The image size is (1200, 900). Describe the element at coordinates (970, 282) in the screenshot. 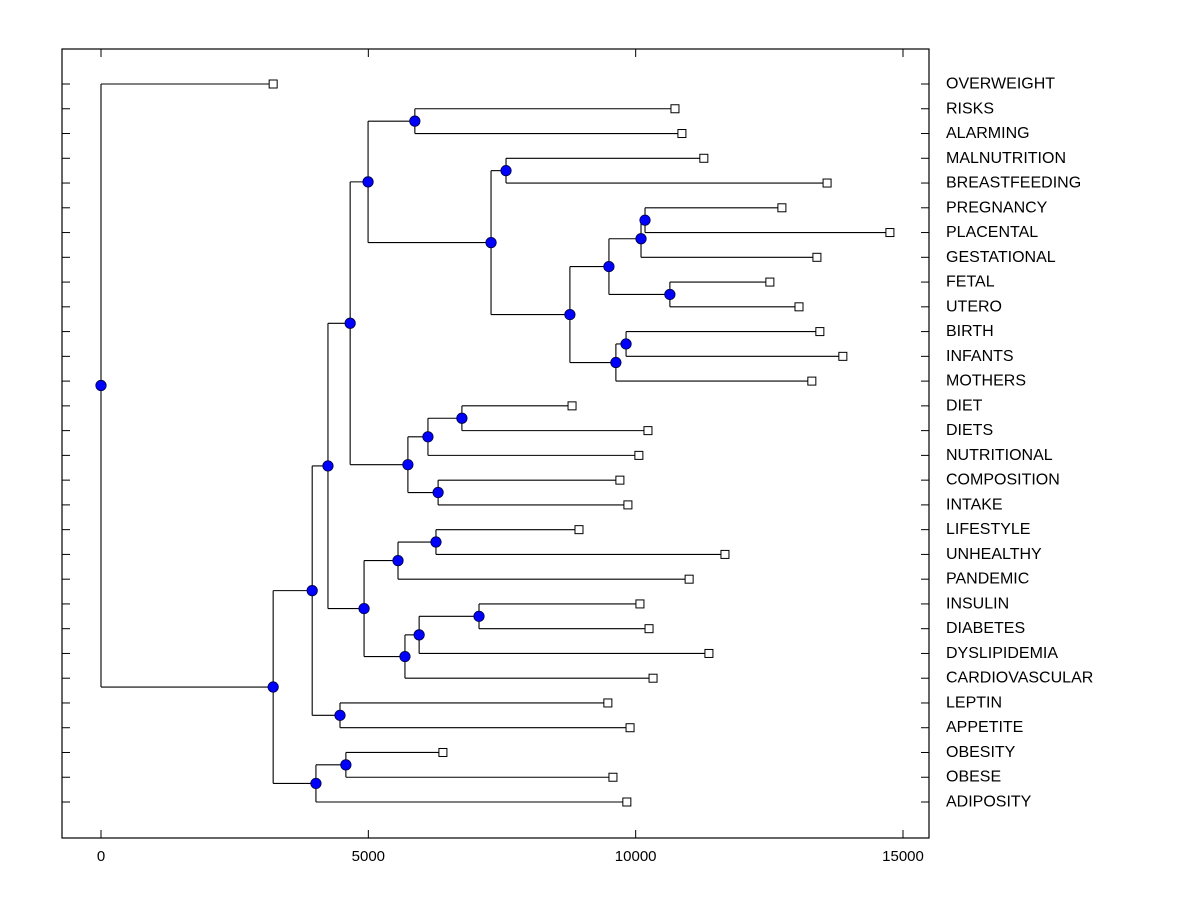

I see `leaf-label: FETAL` at that location.